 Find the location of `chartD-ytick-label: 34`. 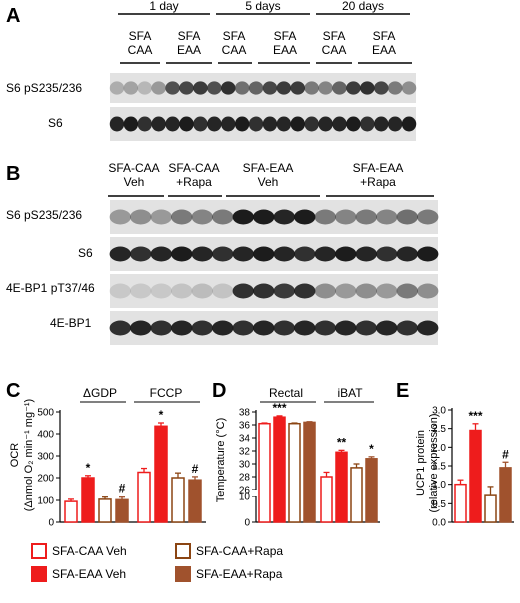

chartD-ytick-label: 34 is located at coordinates (245, 439).